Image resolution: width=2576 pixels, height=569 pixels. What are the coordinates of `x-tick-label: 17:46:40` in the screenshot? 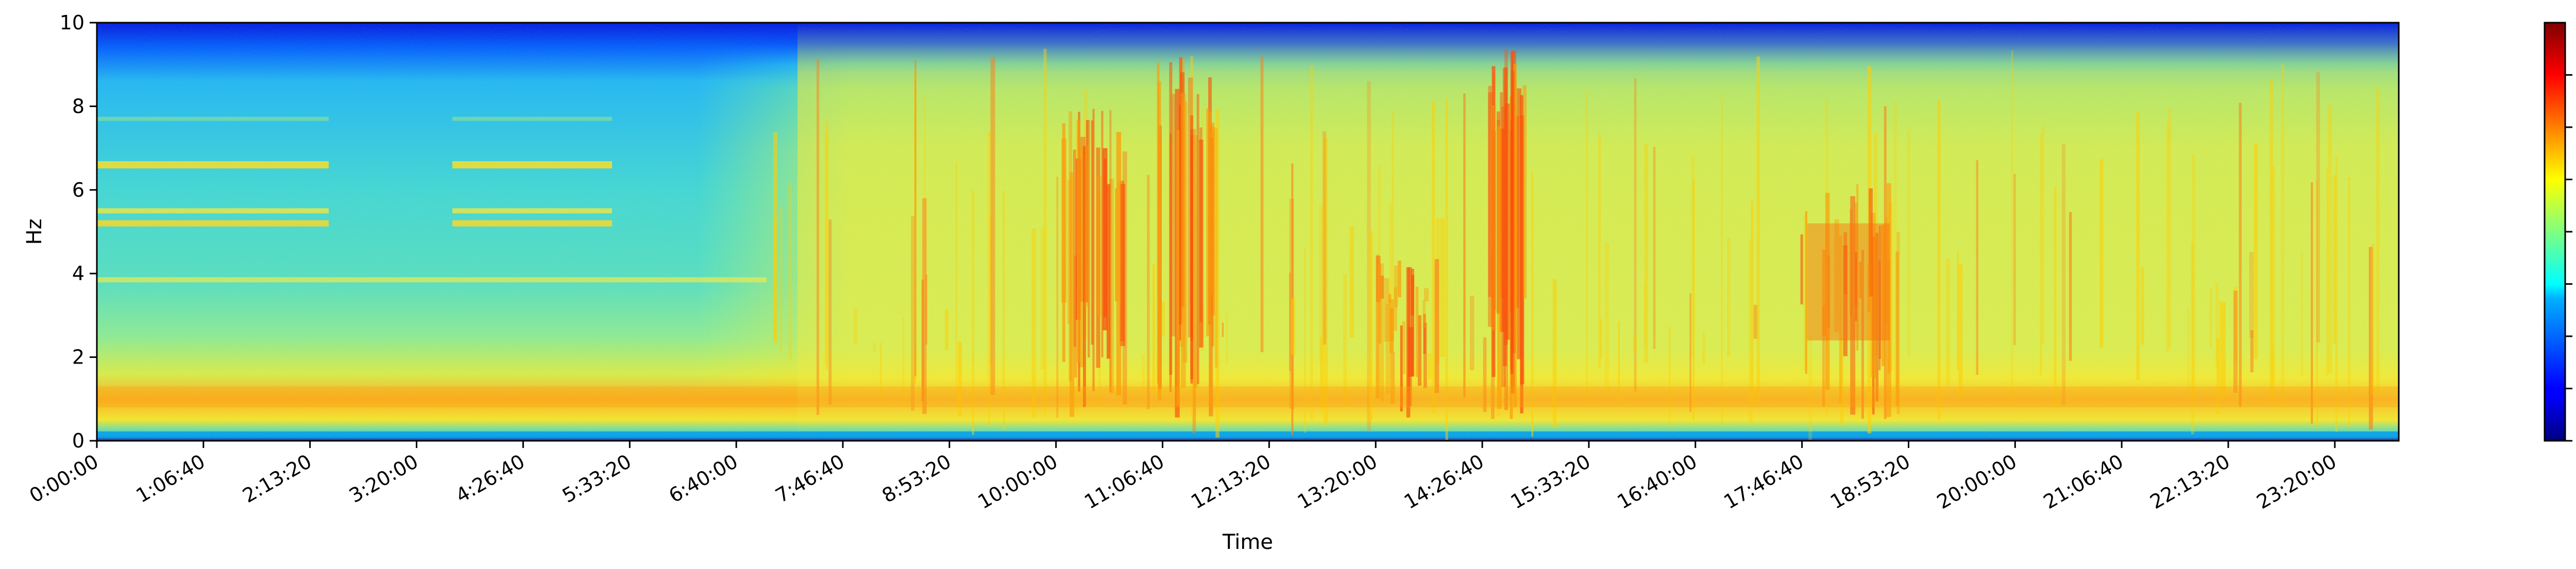 It's located at (1764, 481).